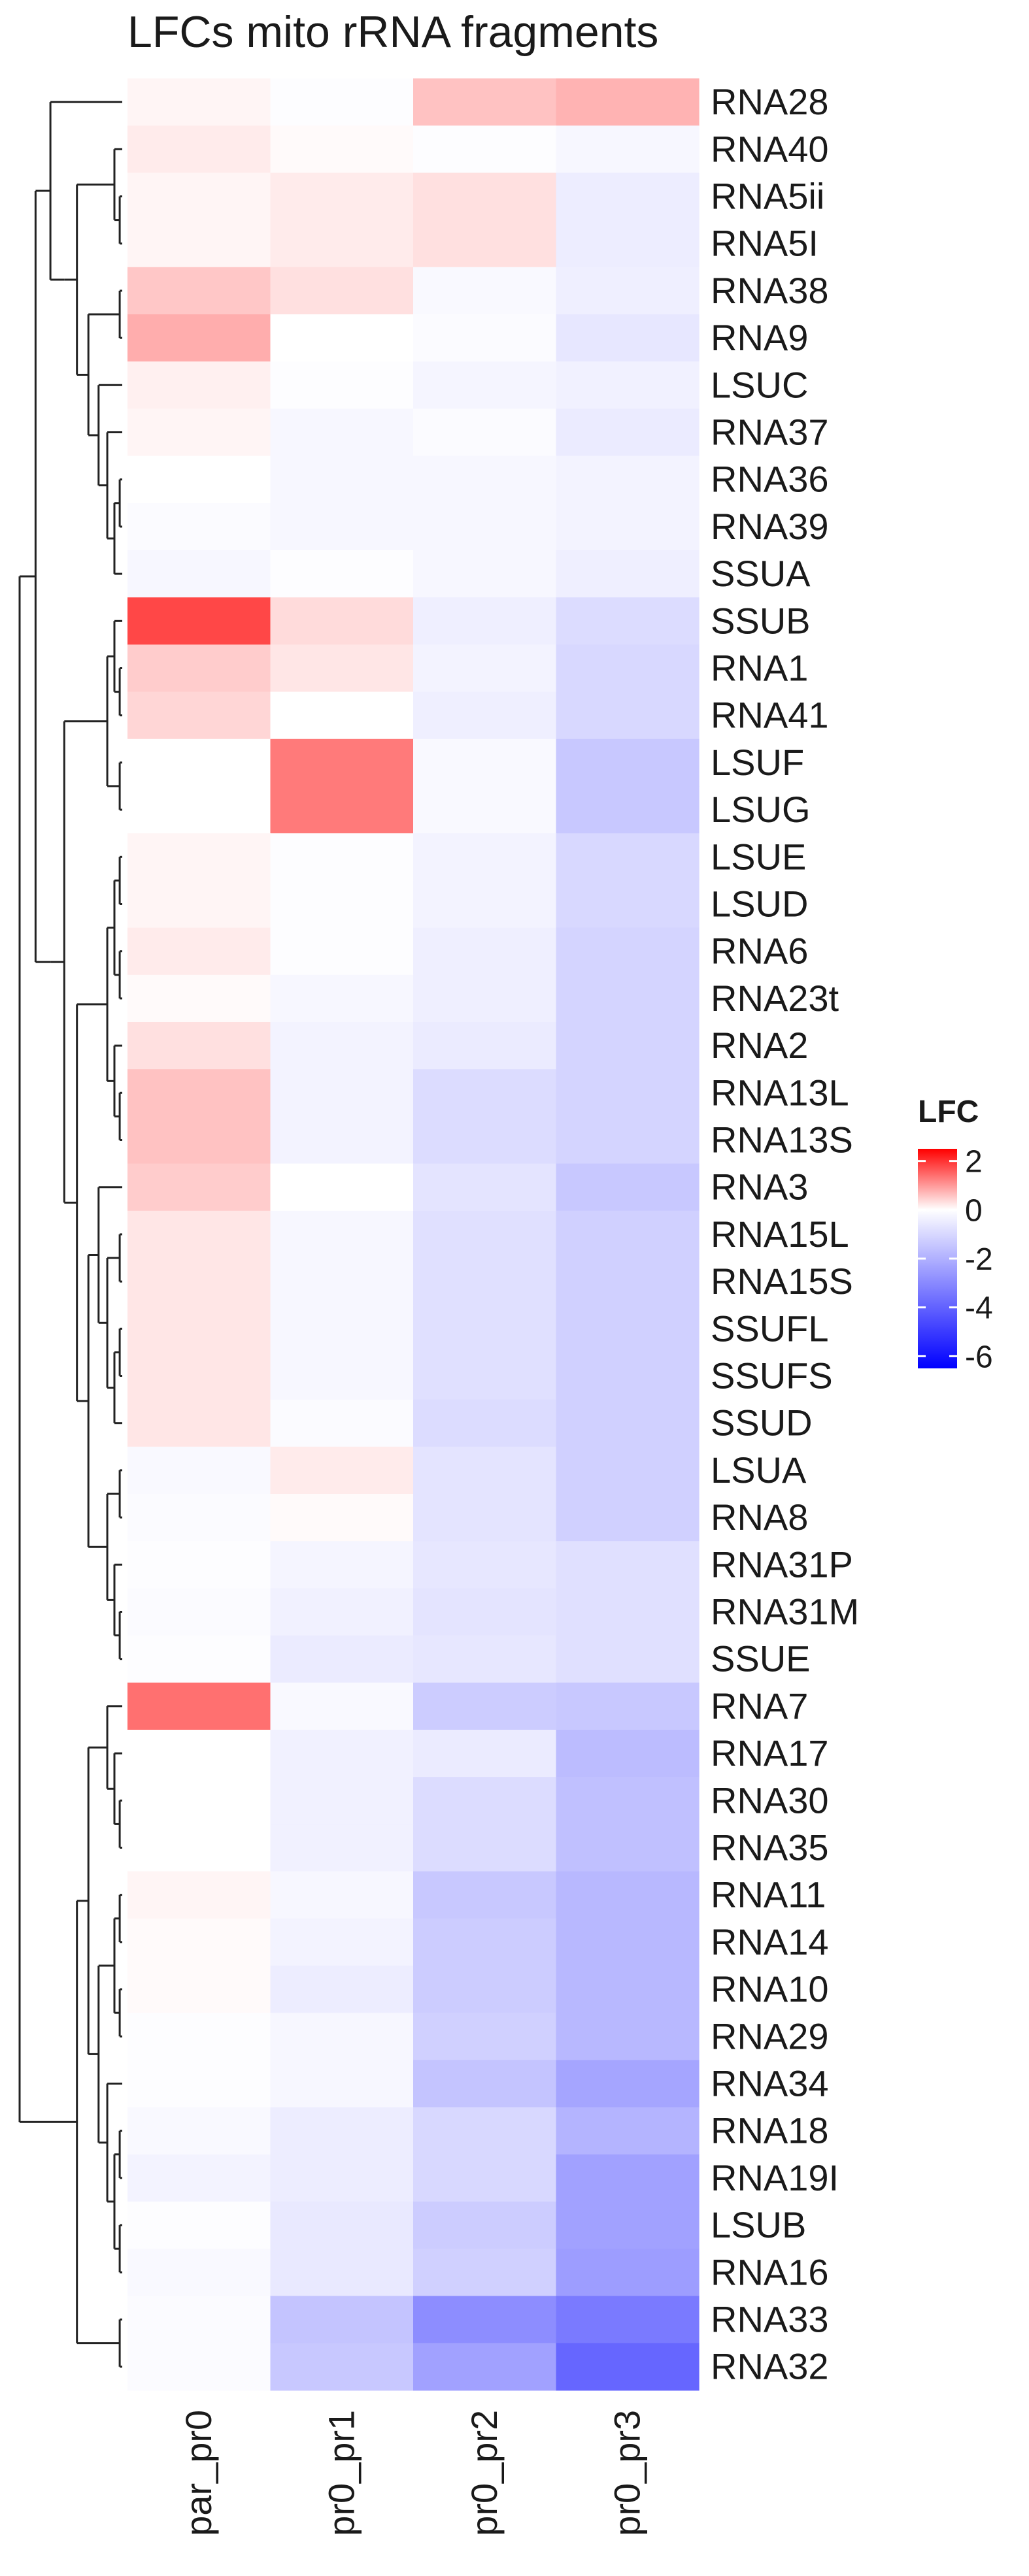 This screenshot has width=1029, height=2576. I want to click on heatmap-cell-rna5i-pr0-pr1, so click(342, 244).